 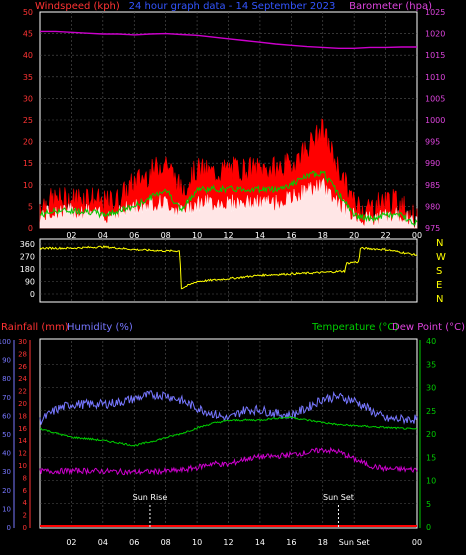 I want to click on barometer-tick-label: 1010, so click(x=435, y=77).